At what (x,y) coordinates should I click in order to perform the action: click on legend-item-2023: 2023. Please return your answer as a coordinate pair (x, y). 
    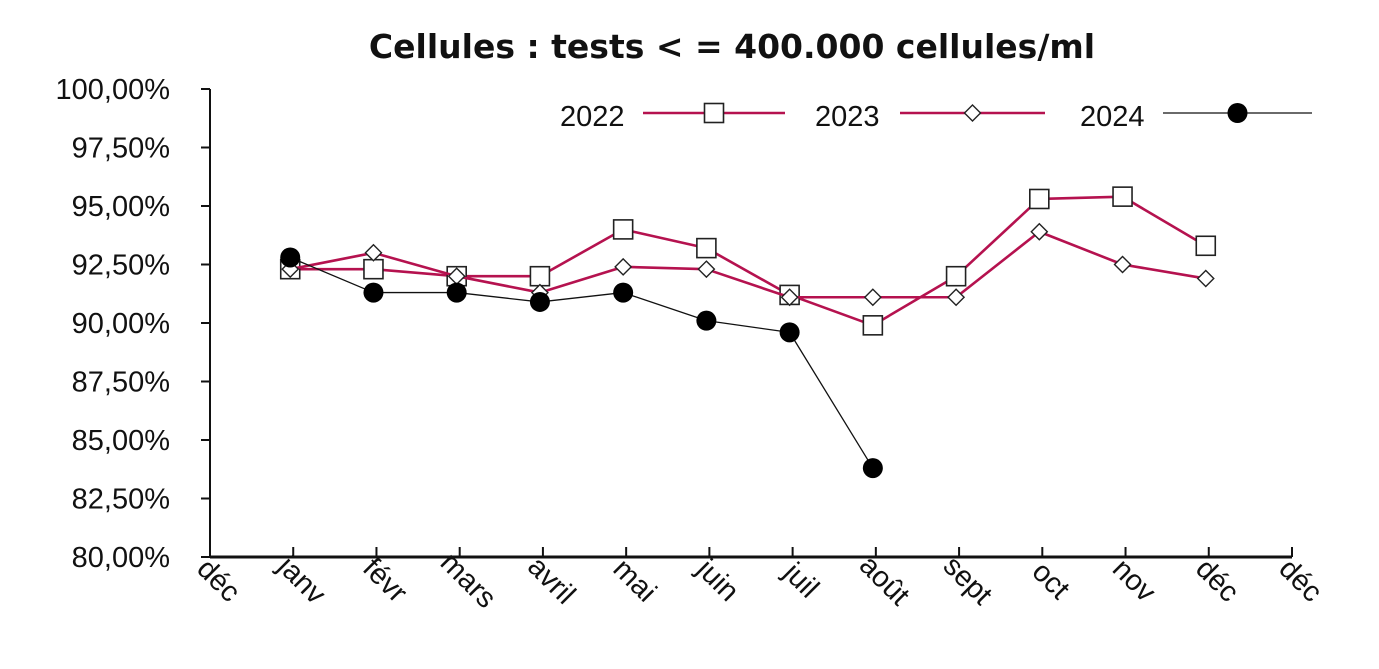
    Looking at the image, I should click on (930, 117).